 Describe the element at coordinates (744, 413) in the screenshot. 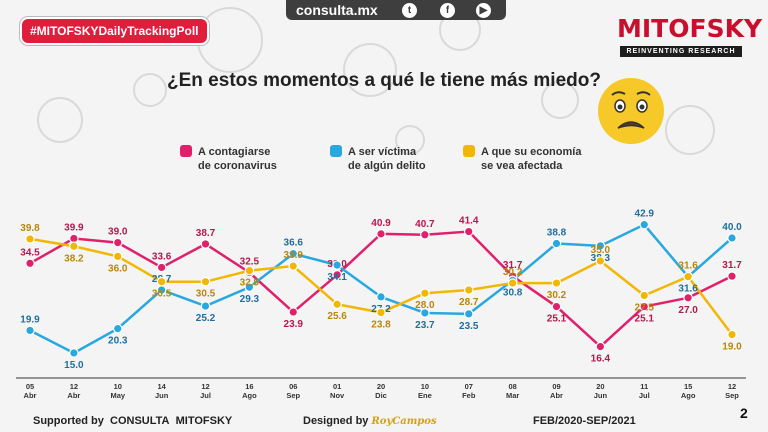

I see `page-number: 2` at that location.